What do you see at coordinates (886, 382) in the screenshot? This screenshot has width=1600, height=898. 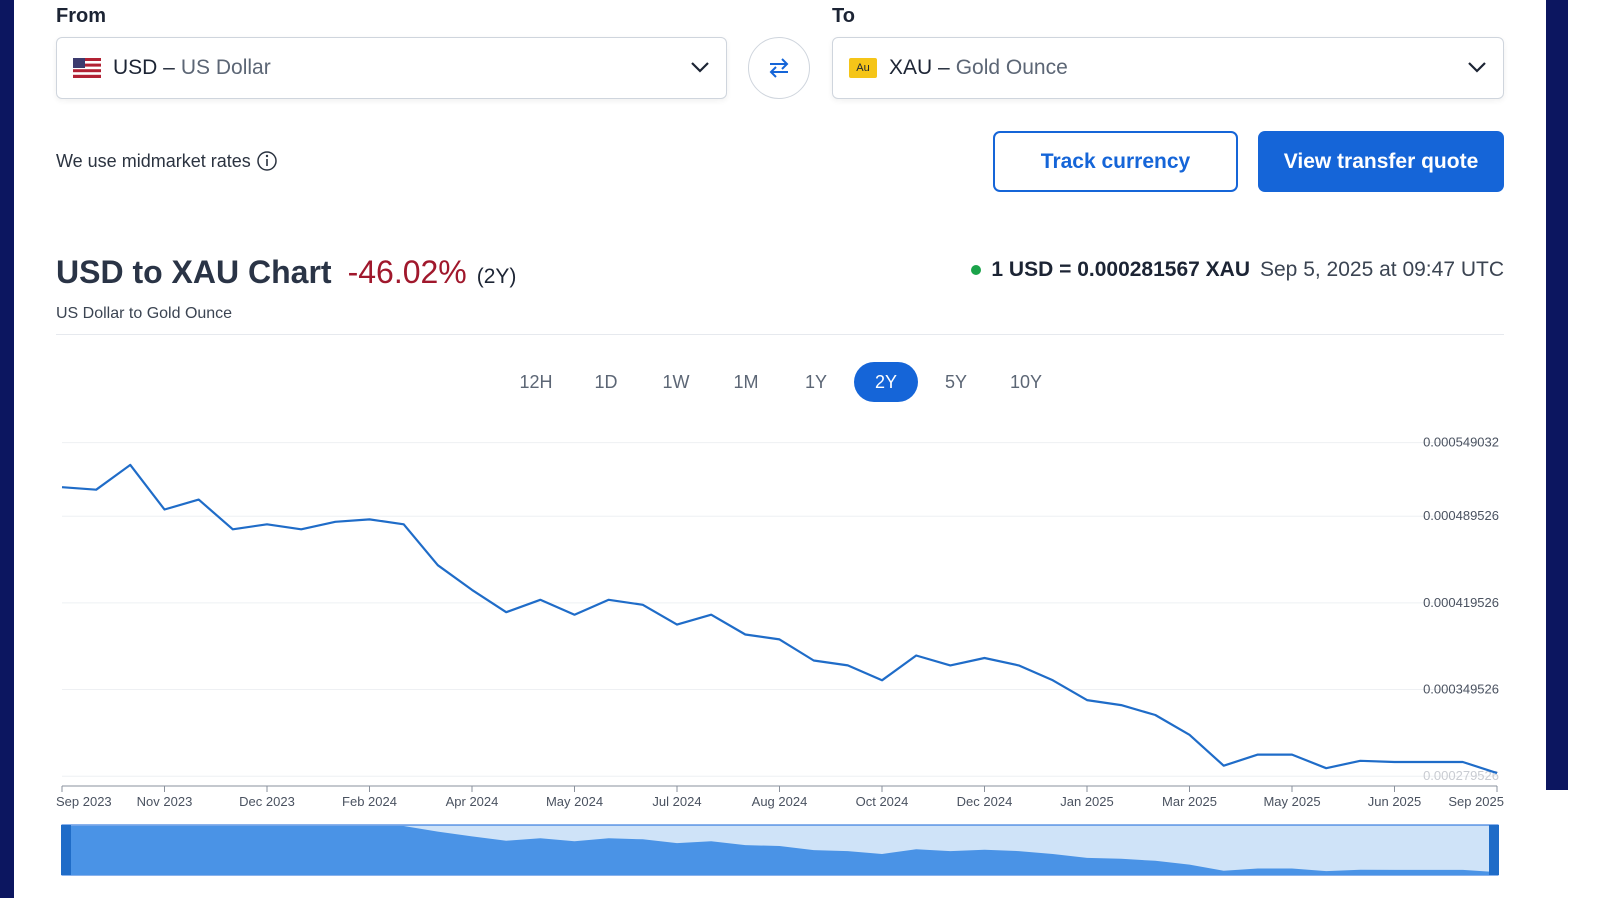 I see `range-tab: 2Y` at bounding box center [886, 382].